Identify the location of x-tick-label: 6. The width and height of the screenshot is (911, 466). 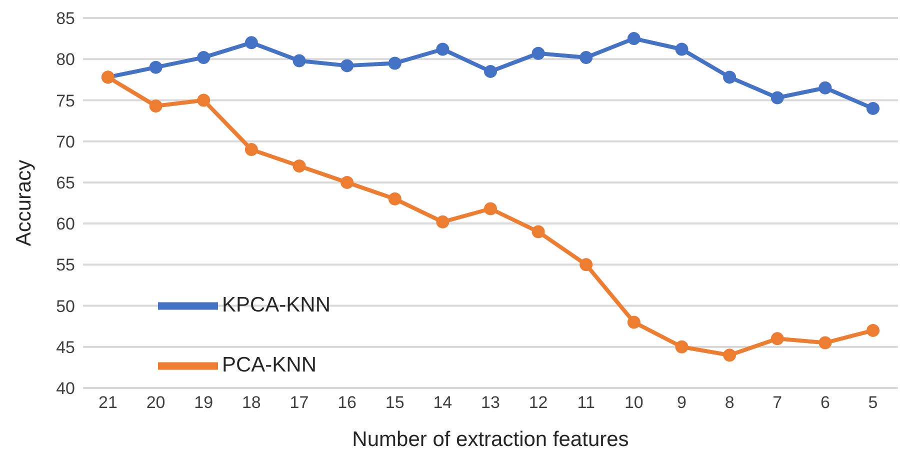
(825, 402).